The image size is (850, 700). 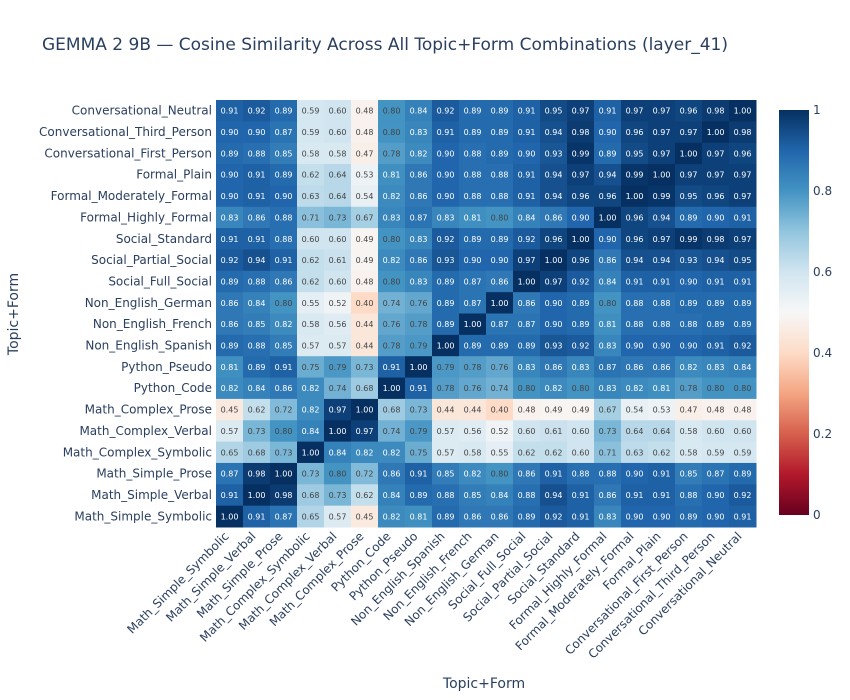 I want to click on cell-value-label: 0.53, so click(x=662, y=410).